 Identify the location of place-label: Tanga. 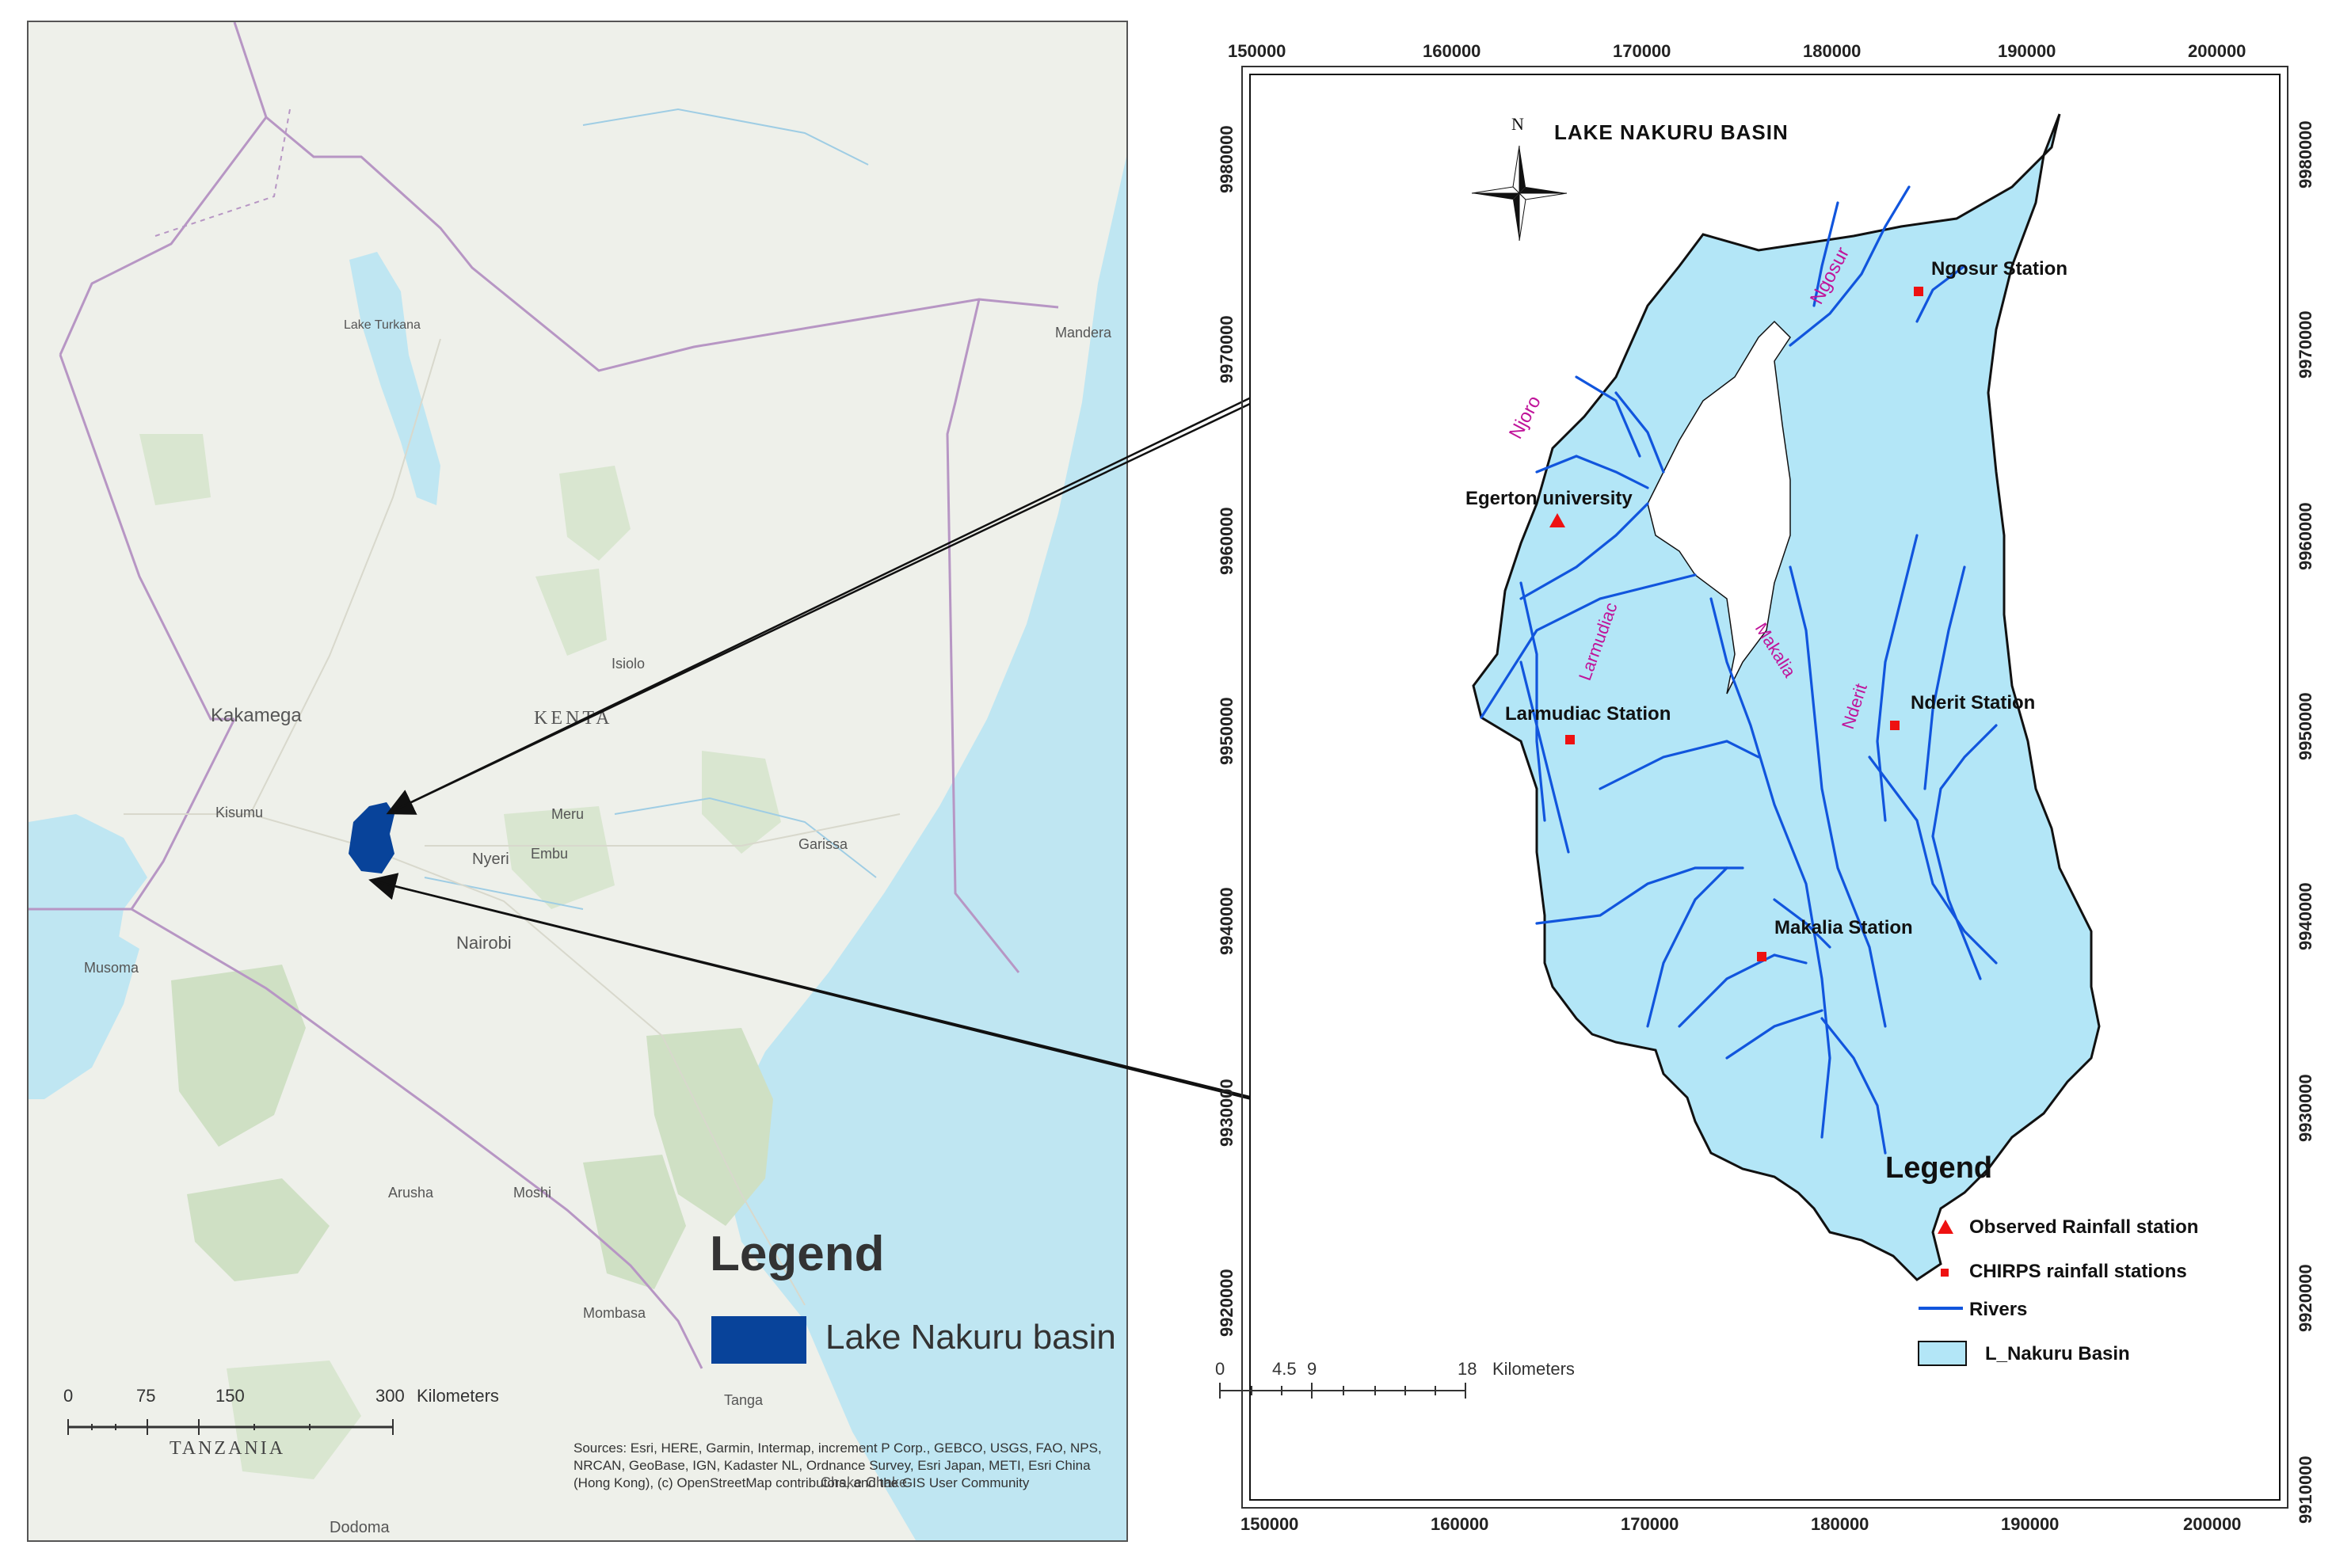
(744, 1400).